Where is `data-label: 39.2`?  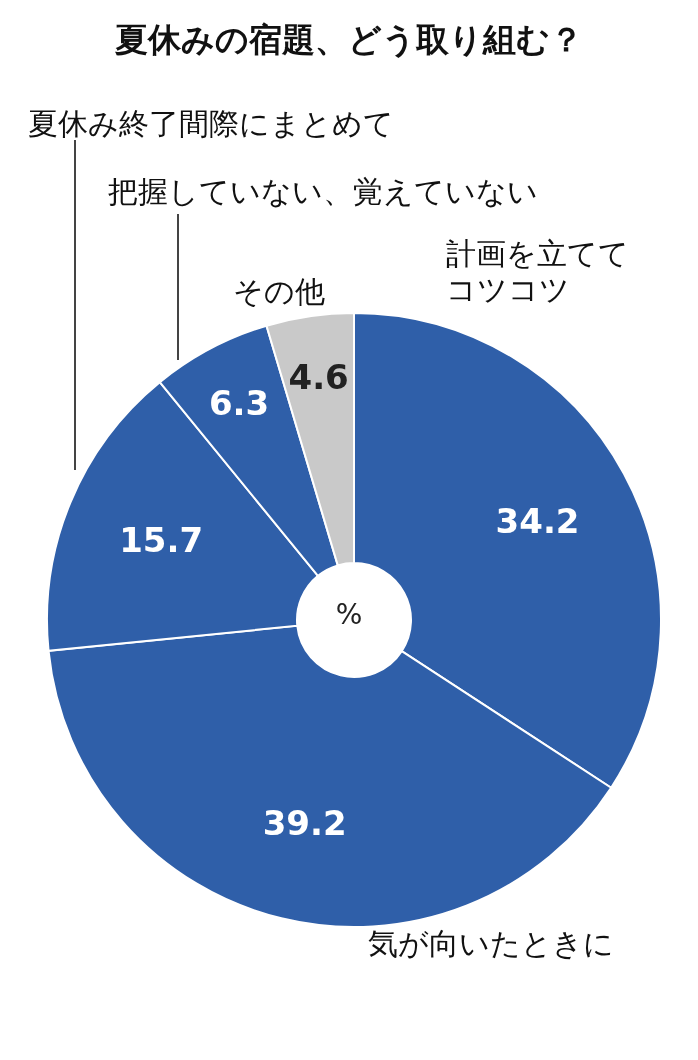
data-label: 39.2 is located at coordinates (304, 822).